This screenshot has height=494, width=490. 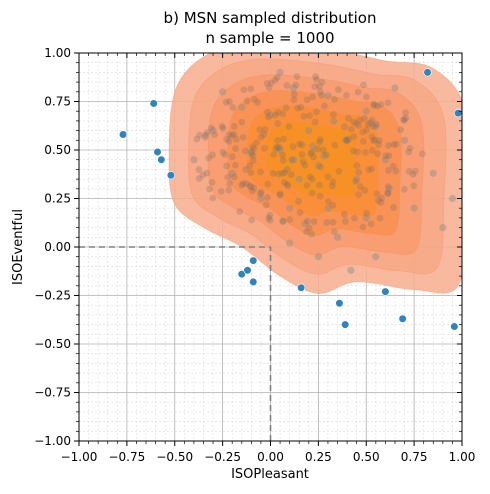 I want to click on y-tick-label: −0.25, so click(x=52, y=296).